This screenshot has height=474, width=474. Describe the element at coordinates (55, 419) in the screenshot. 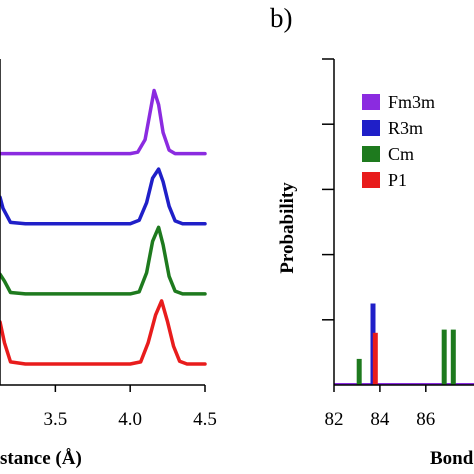

I see `panel-a-x-tick-label: 3.5` at that location.